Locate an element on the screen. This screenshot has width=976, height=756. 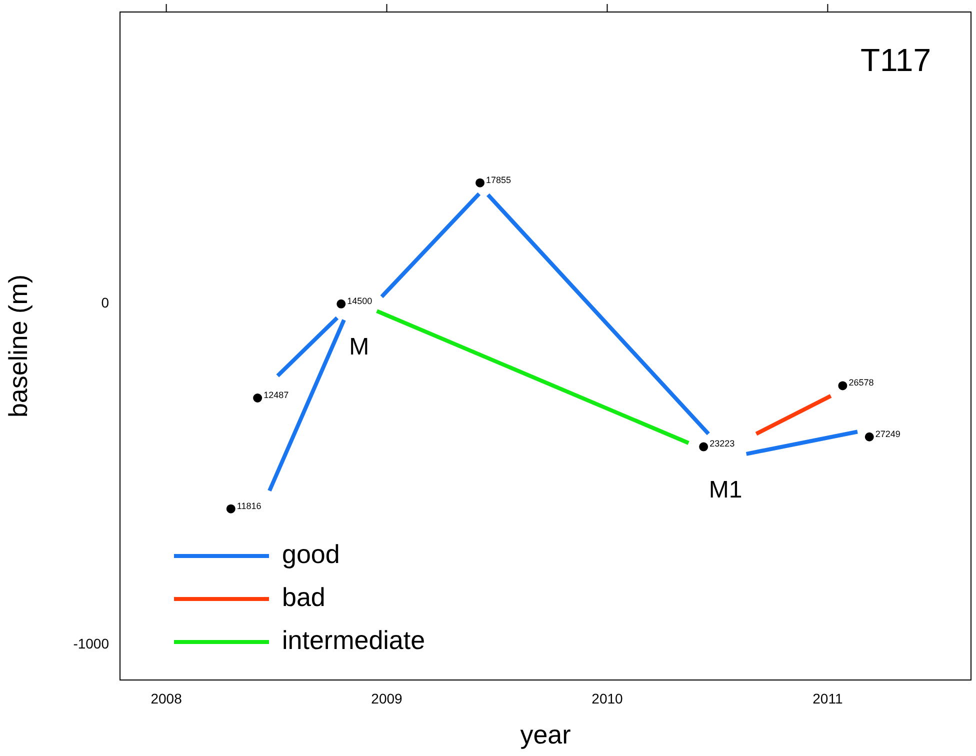
y-tick-label: -1000 is located at coordinates (91, 644).